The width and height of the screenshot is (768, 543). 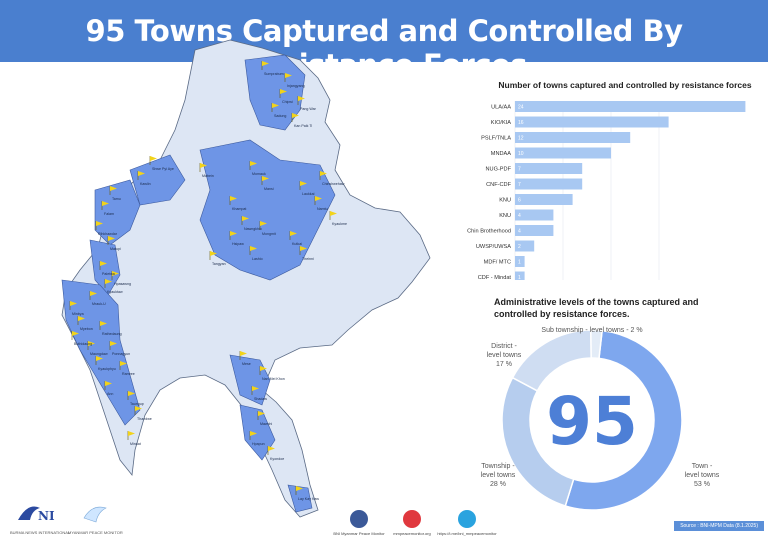 What do you see at coordinates (112, 334) in the screenshot?
I see `town-label: Rathedaung` at bounding box center [112, 334].